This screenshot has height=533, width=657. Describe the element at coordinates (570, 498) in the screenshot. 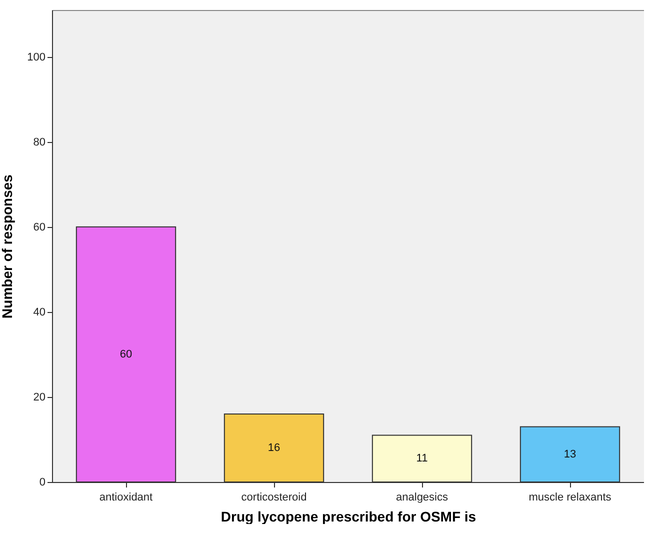

I see `x-tick-label: muscle relaxants` at that location.